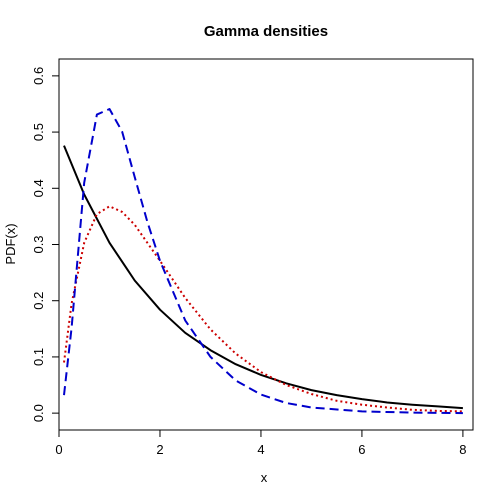  I want to click on y-tick-label: 0.0, so click(38, 413).